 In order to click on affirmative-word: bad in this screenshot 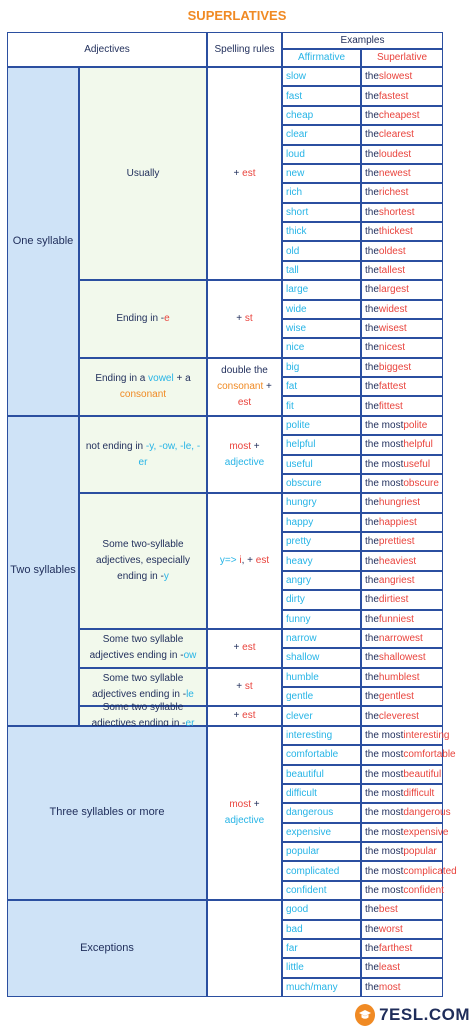, I will do `click(321, 929)`.